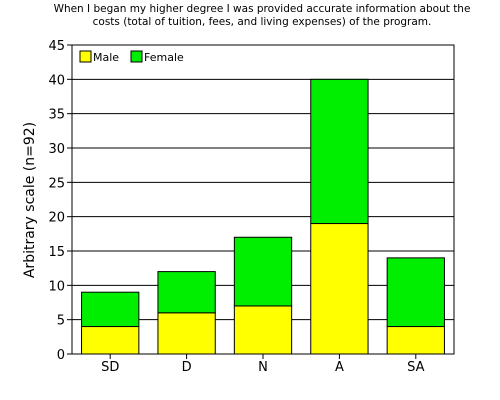  I want to click on y-tick-label: 15, so click(56, 252).